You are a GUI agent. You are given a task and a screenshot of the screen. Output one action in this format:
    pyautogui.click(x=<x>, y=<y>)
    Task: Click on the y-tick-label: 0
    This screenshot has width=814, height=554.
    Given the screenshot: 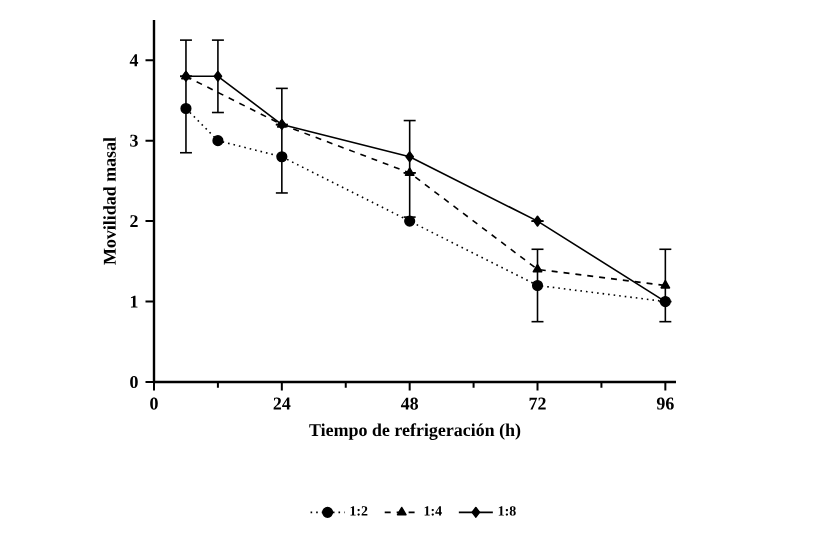 What is the action you would take?
    pyautogui.click(x=134, y=382)
    